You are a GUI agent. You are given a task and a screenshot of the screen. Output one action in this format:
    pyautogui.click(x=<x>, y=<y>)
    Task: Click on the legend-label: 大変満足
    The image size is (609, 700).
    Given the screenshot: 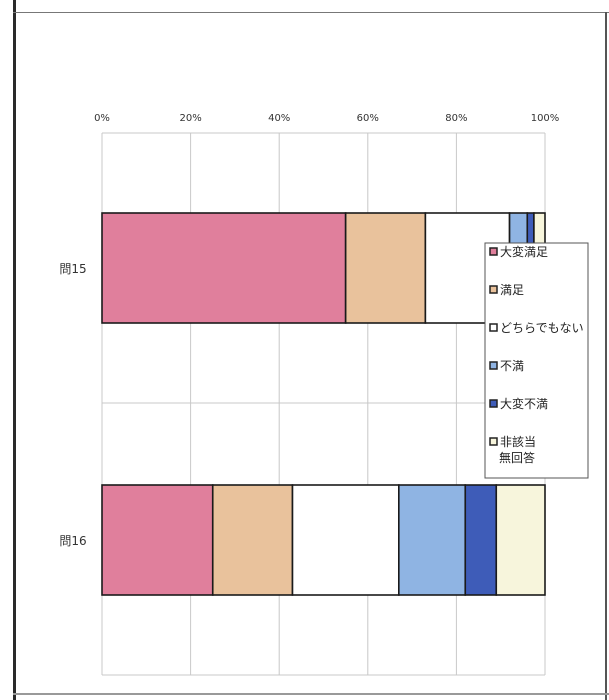 What is the action you would take?
    pyautogui.click(x=524, y=251)
    